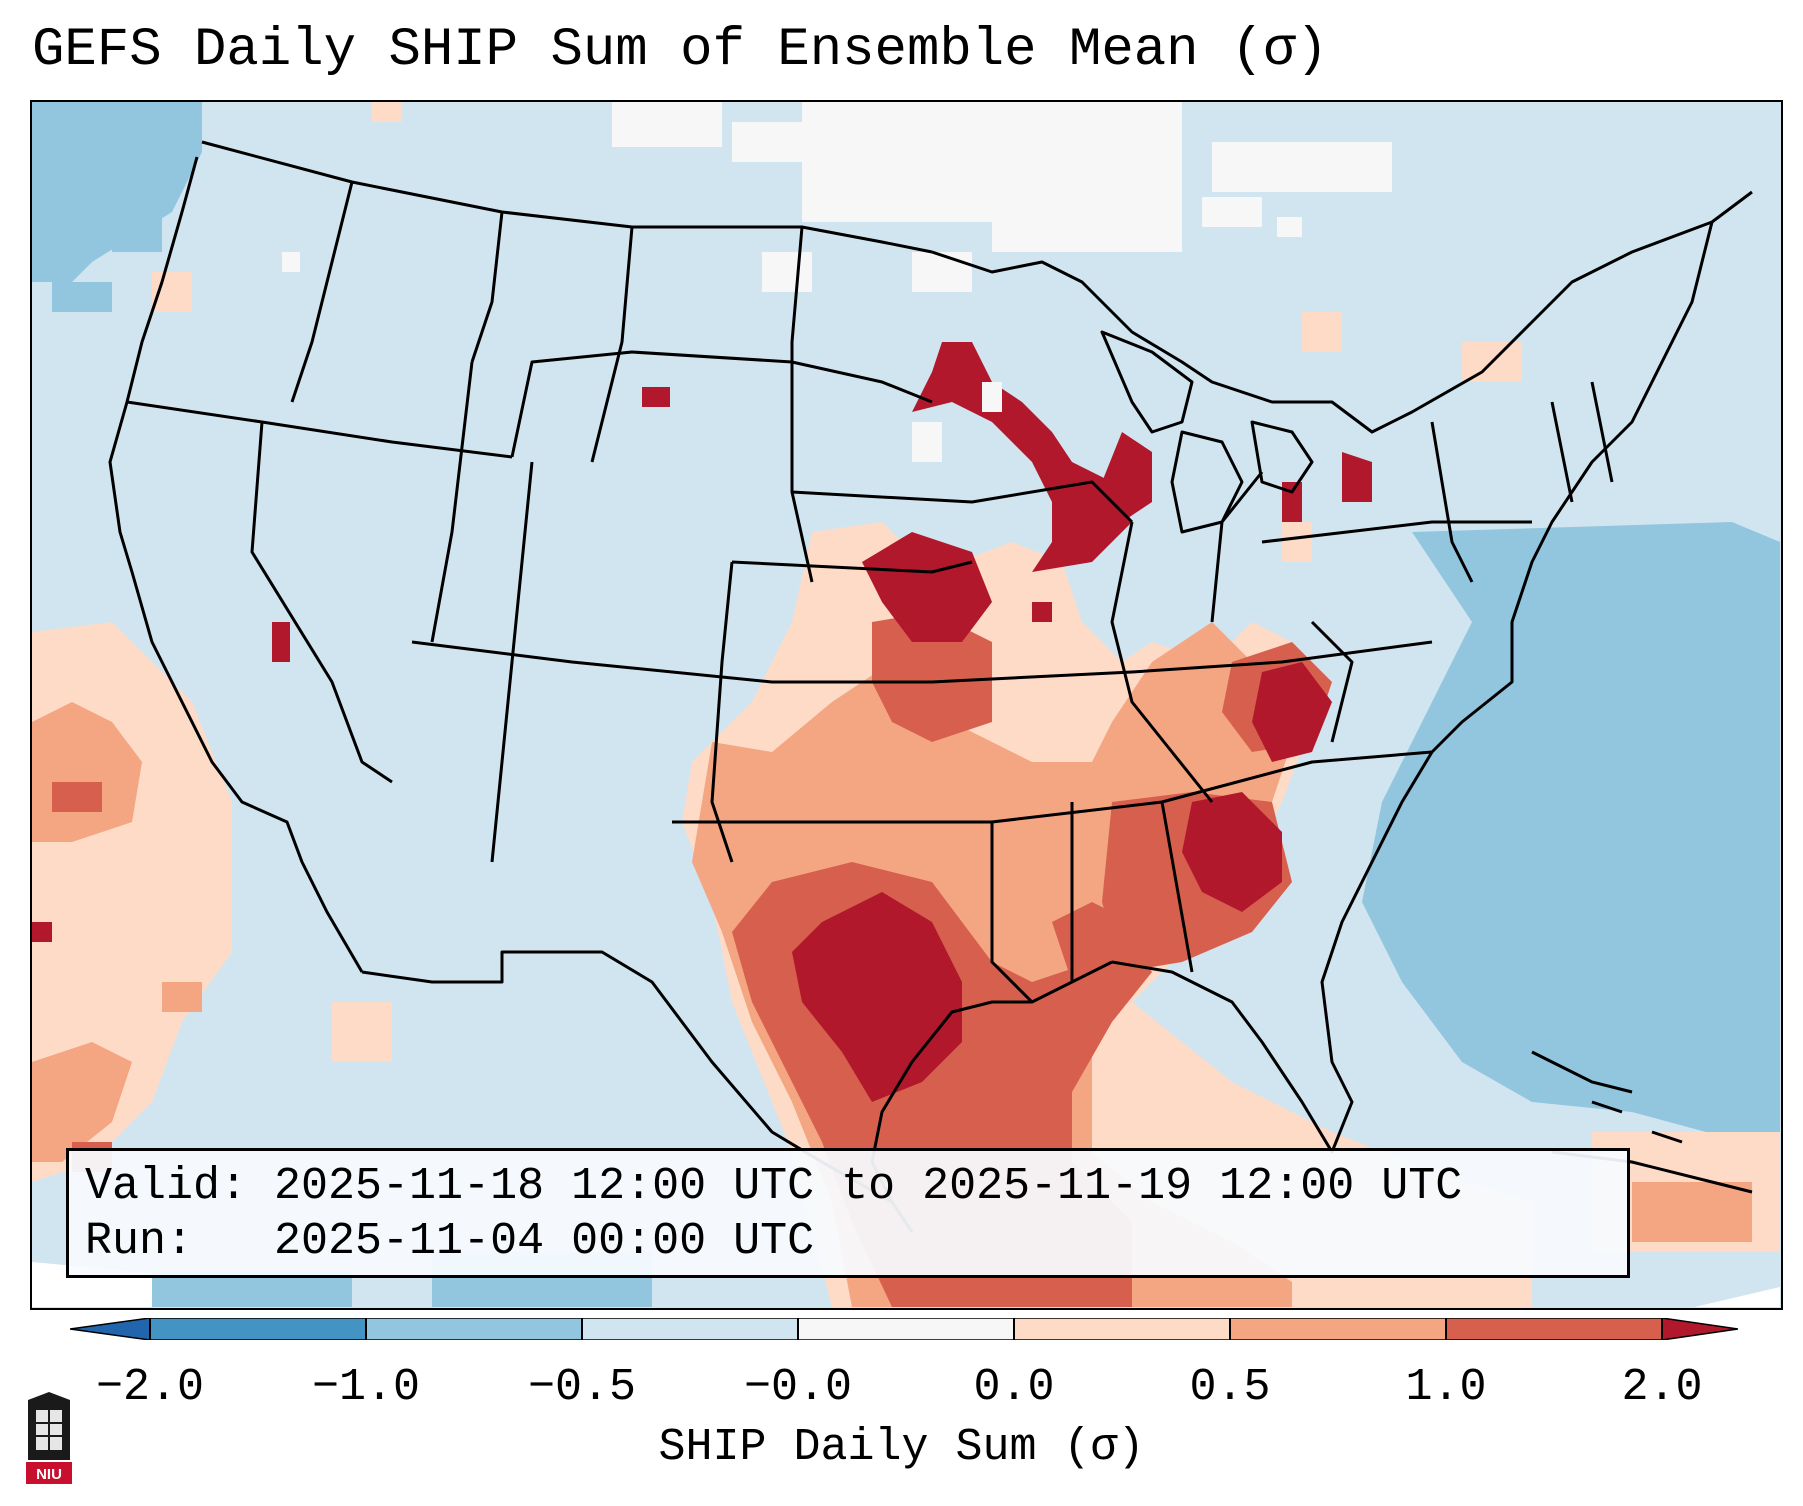 This screenshot has width=1803, height=1506. Describe the element at coordinates (1700, 1329) in the screenshot. I see `colorbar-extend-high` at that location.